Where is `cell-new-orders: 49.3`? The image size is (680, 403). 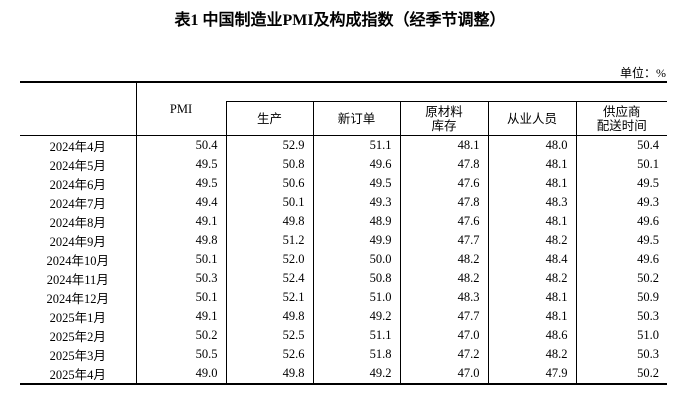 cell-new-orders: 49.3 is located at coordinates (356, 202).